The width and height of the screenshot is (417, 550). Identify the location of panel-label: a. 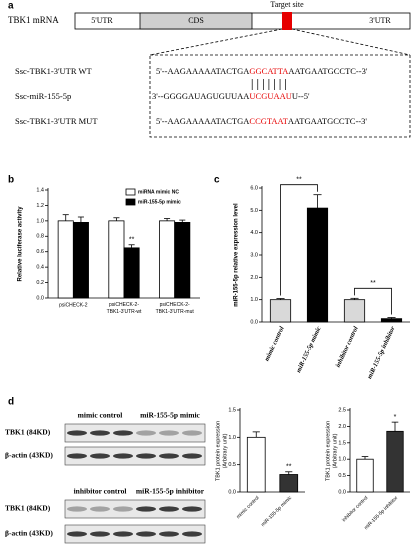
(11, 6).